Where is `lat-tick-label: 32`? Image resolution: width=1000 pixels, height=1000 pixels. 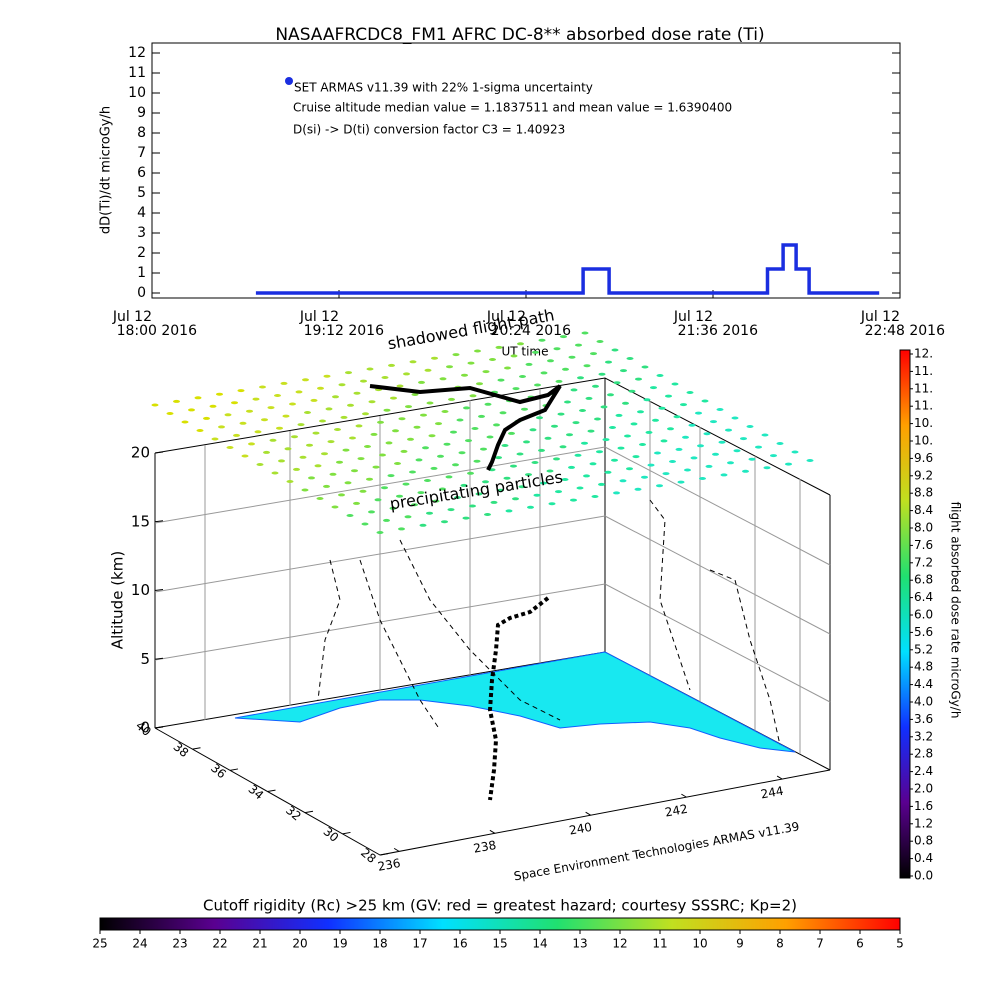
lat-tick-label: 32 is located at coordinates (293, 813).